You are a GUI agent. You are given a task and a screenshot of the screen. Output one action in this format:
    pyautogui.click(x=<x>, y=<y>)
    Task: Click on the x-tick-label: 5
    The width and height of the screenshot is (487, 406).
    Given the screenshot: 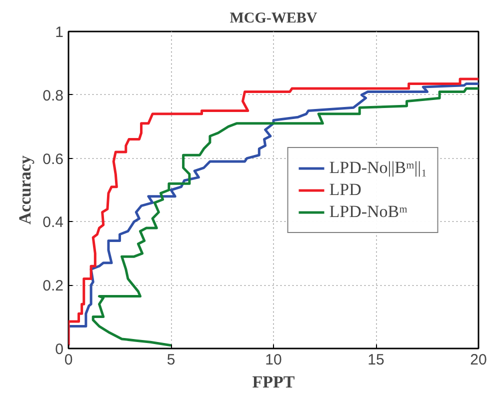 What is the action you would take?
    pyautogui.click(x=171, y=360)
    